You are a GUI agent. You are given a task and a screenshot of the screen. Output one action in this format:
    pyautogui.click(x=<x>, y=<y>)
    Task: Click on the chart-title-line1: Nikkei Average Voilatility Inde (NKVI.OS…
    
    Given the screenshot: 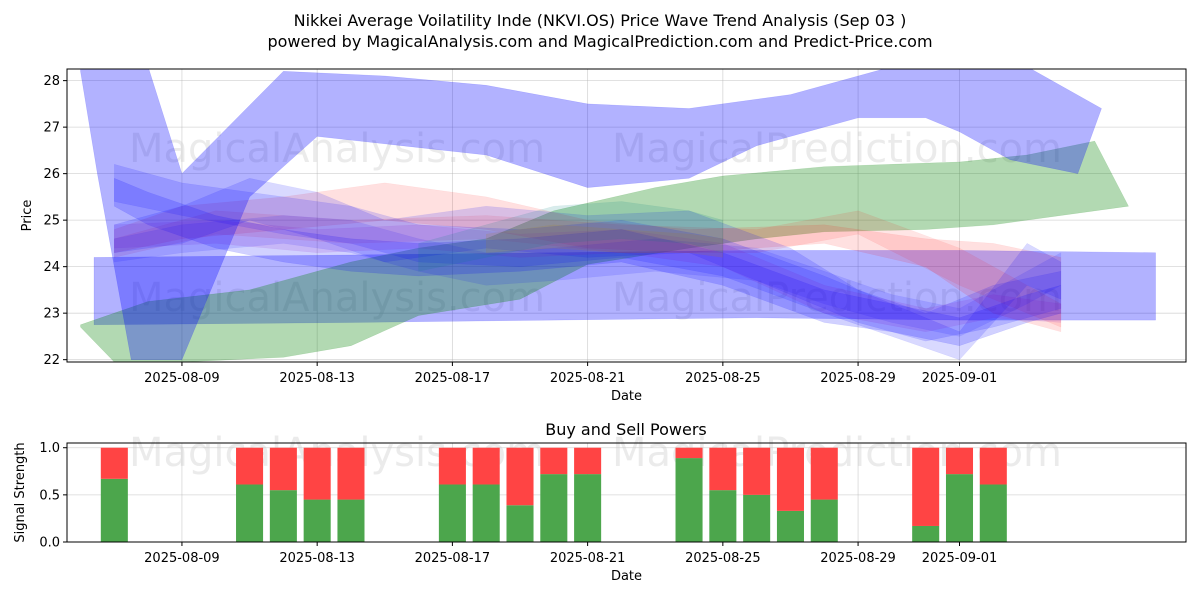 What is the action you would take?
    pyautogui.click(x=600, y=20)
    